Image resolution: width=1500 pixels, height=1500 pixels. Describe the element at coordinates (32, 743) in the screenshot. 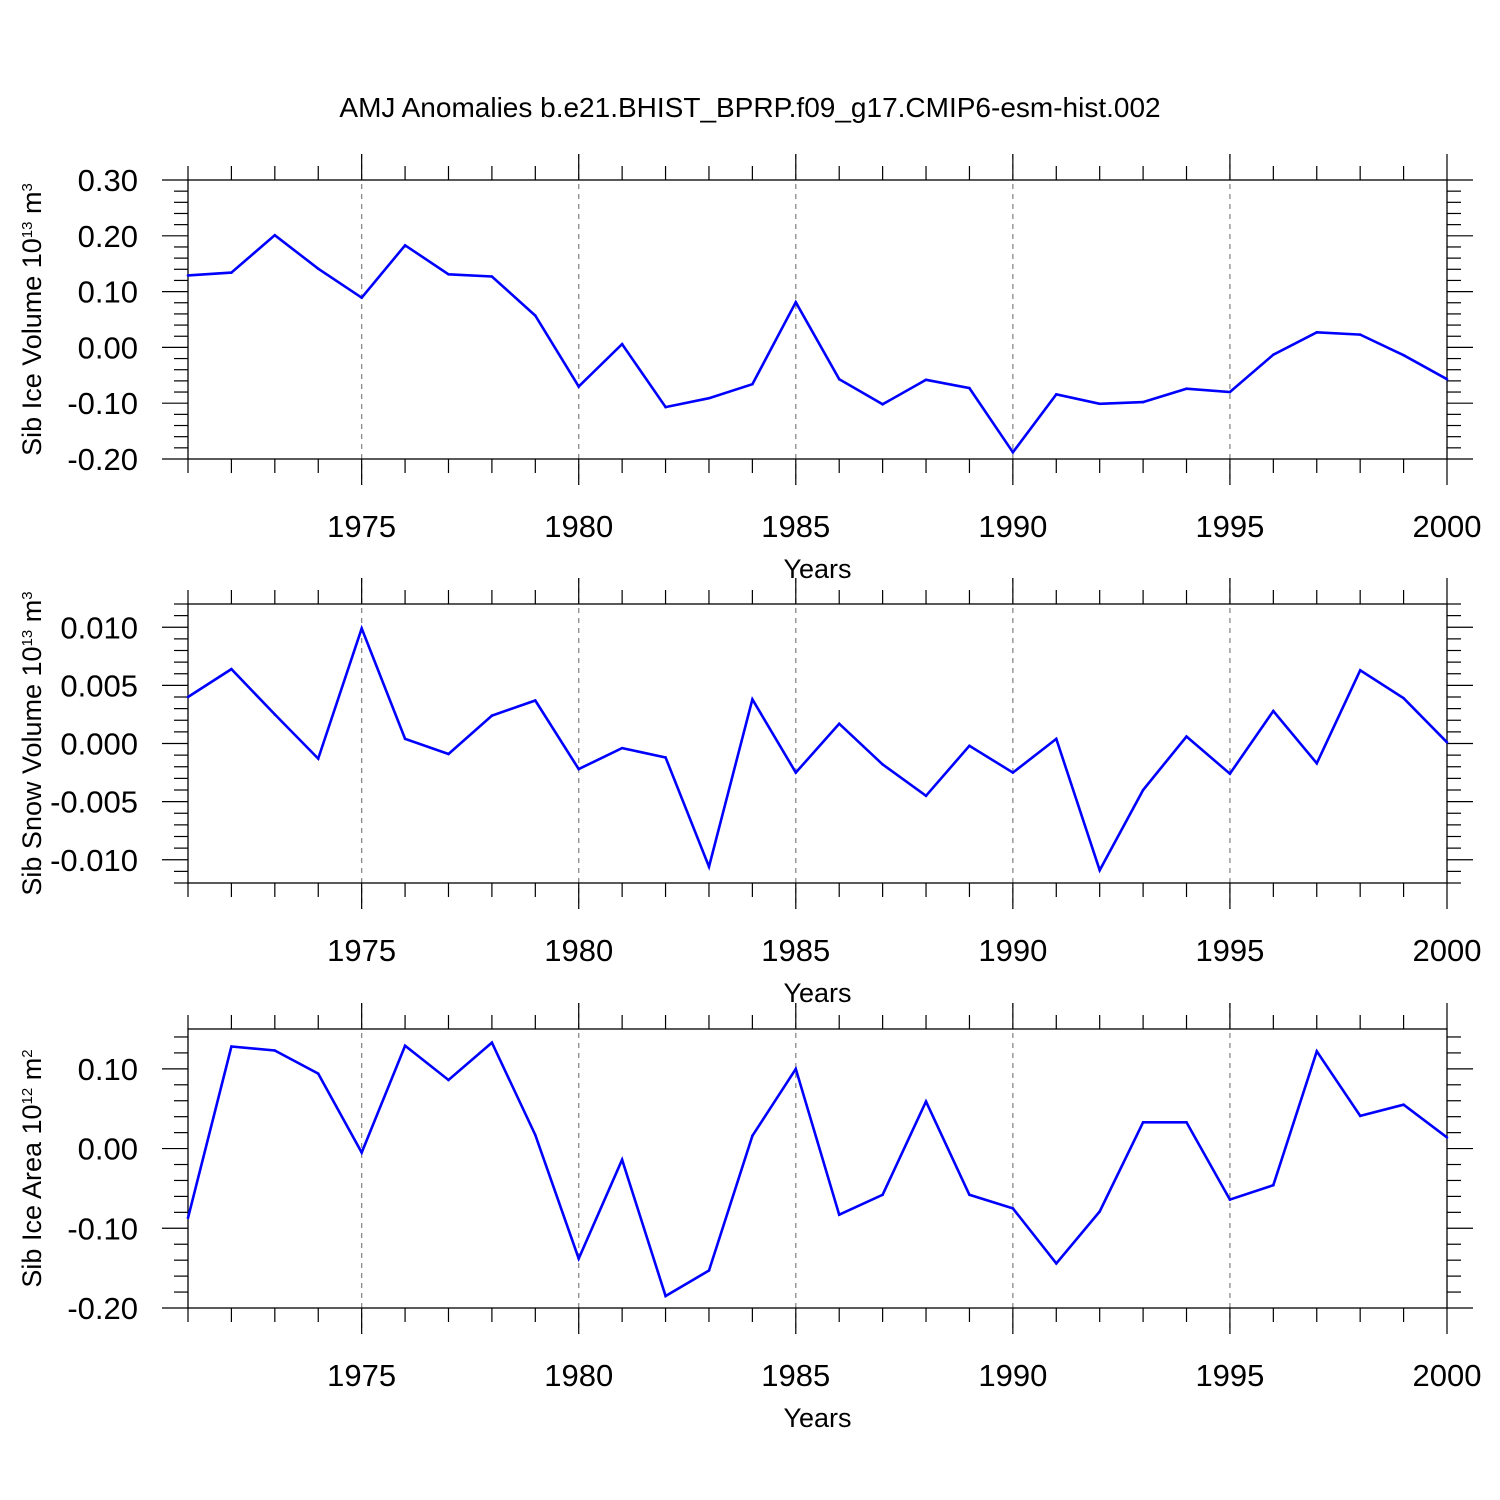

I see `y-axis-label: Sib Snow Volume 1013 m3` at that location.